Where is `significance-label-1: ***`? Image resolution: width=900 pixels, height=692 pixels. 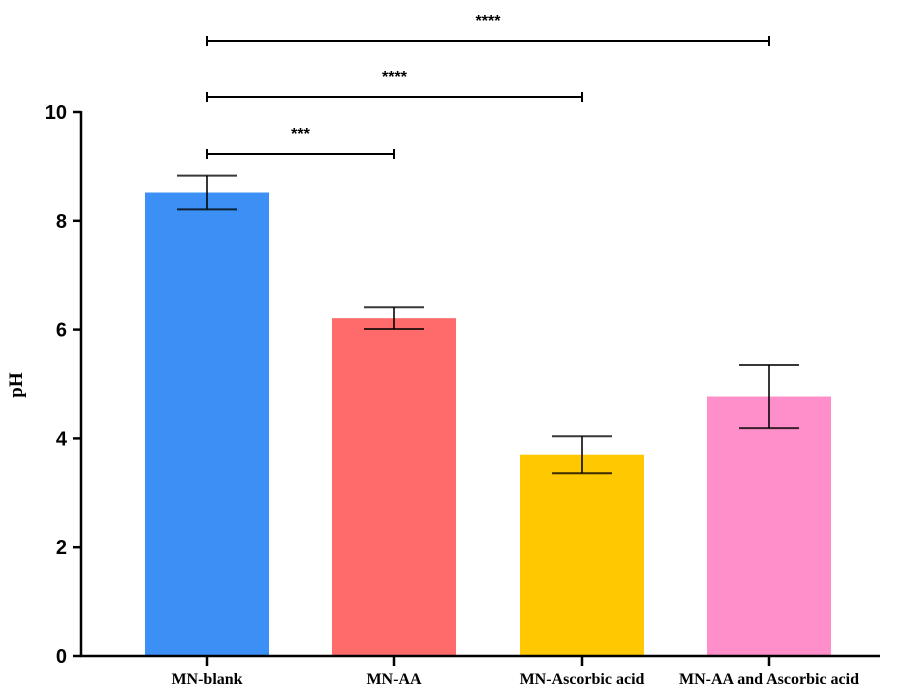
significance-label-1: *** is located at coordinates (300, 134).